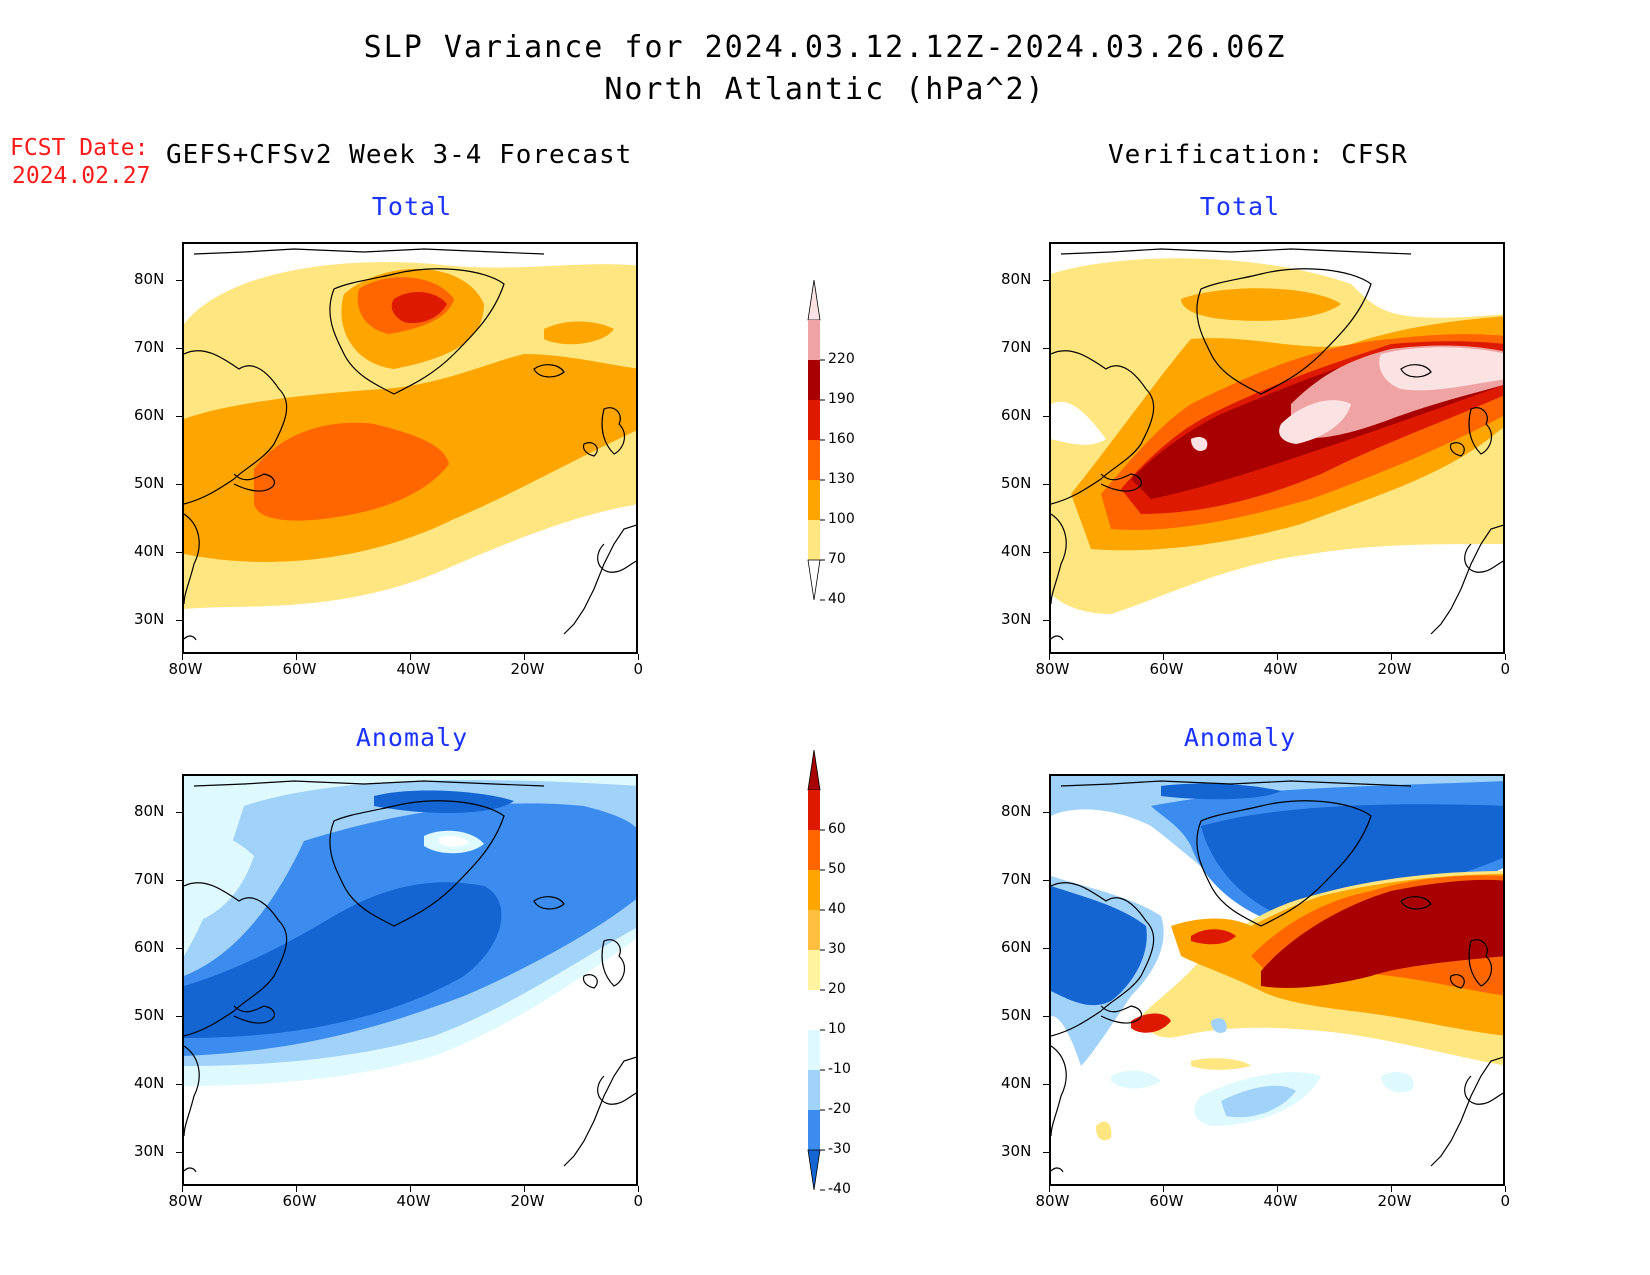 This screenshot has width=1650, height=1275. I want to click on fcst-label: FCST Date:, so click(79, 148).